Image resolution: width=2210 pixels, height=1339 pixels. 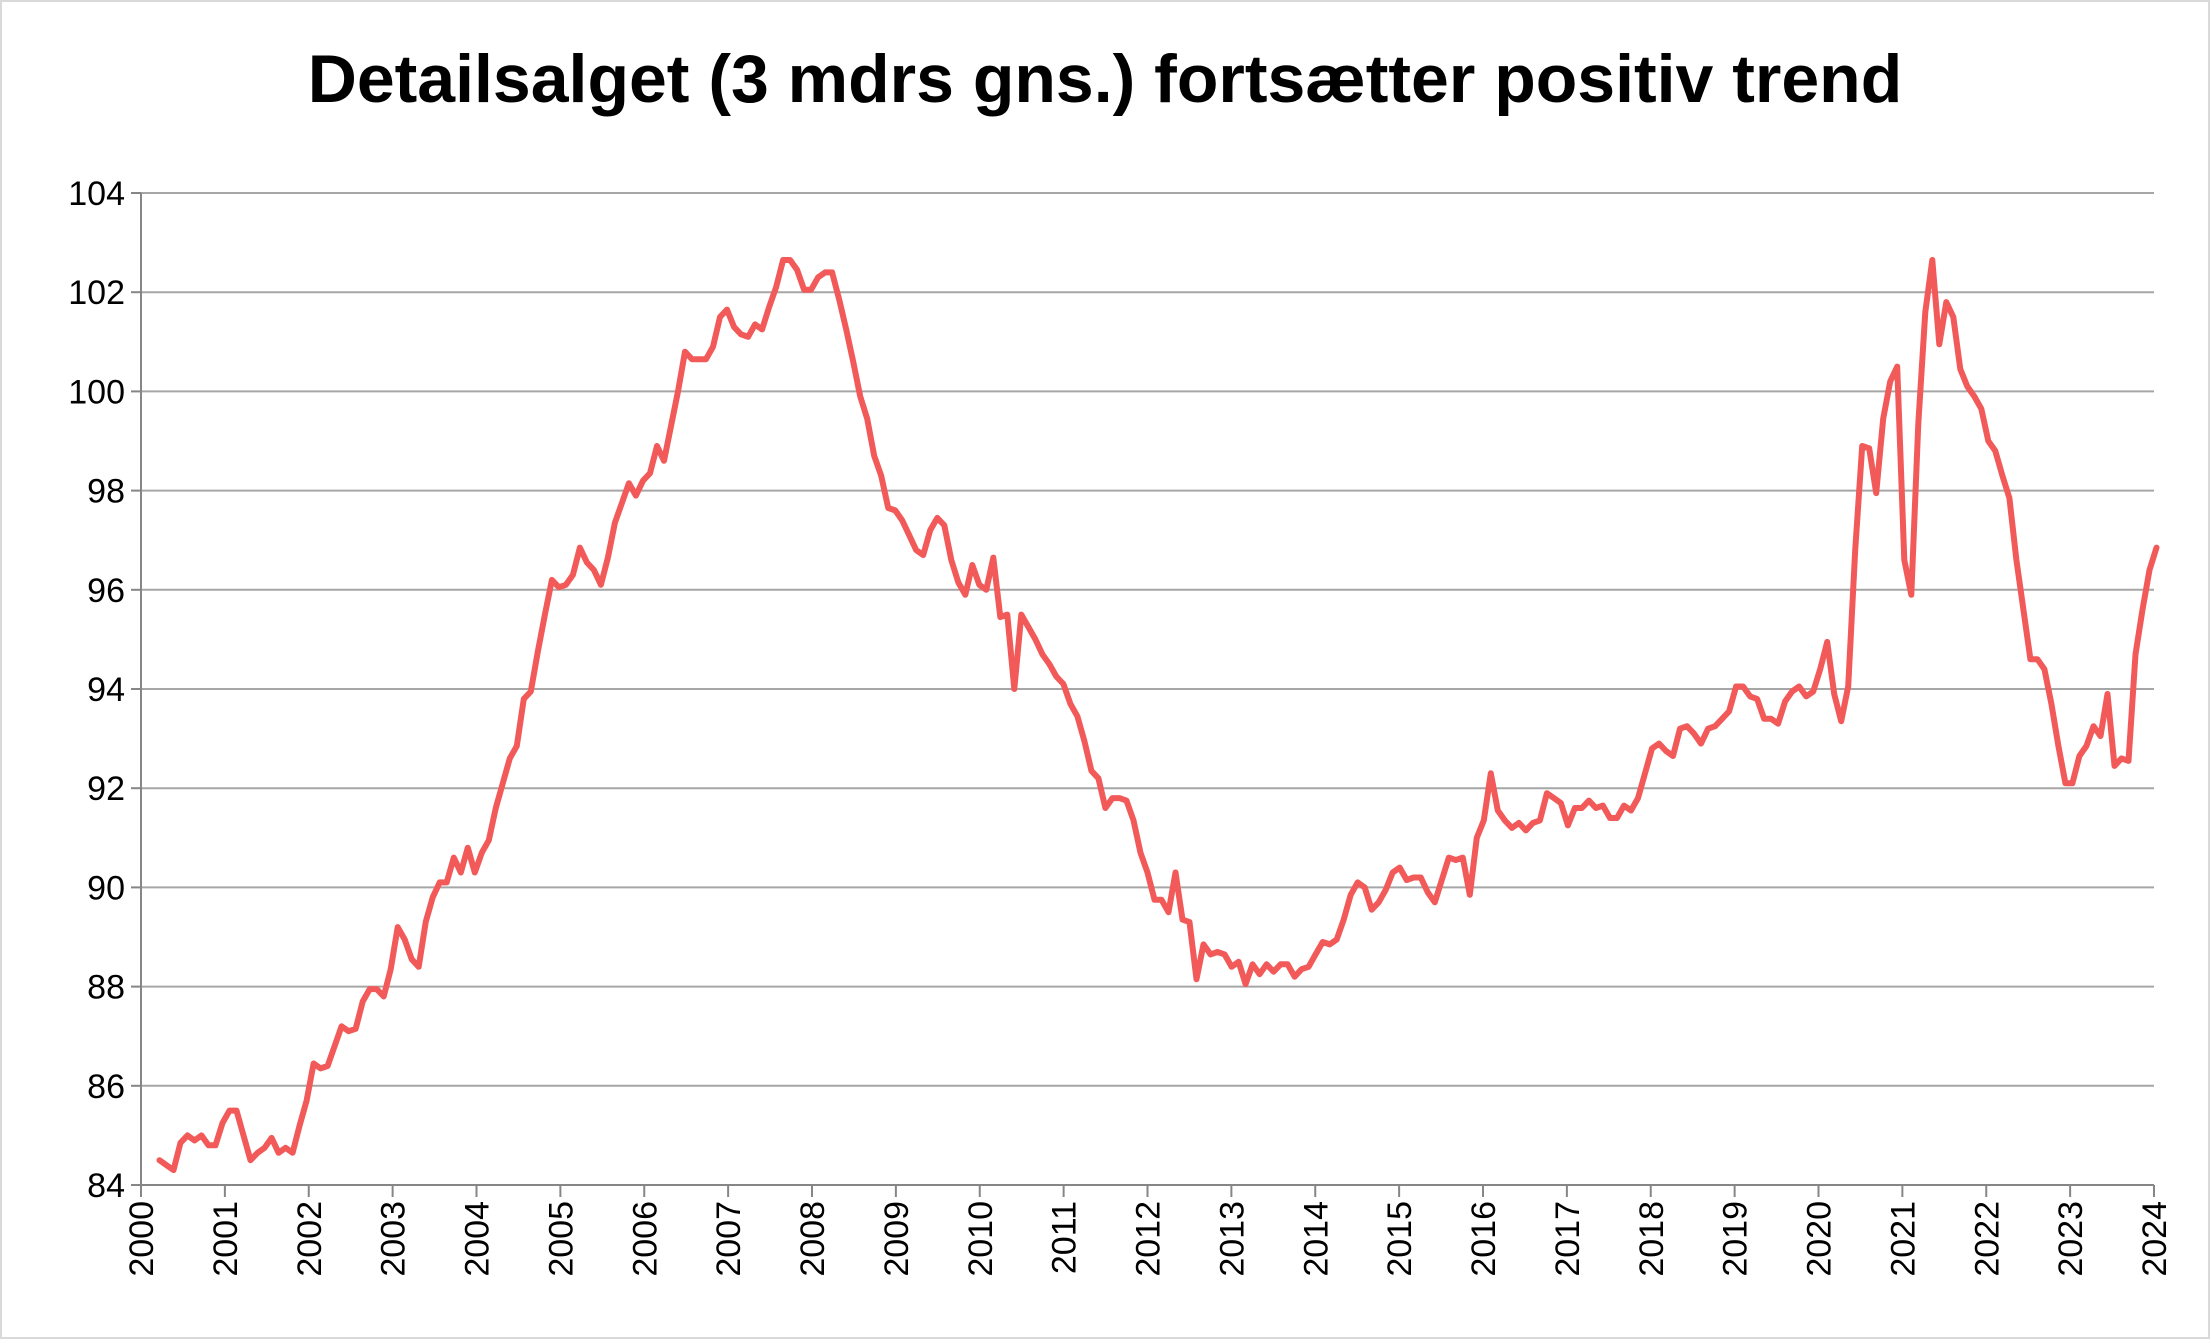 I want to click on x-tick-label: 2019, so click(x=1736, y=1239).